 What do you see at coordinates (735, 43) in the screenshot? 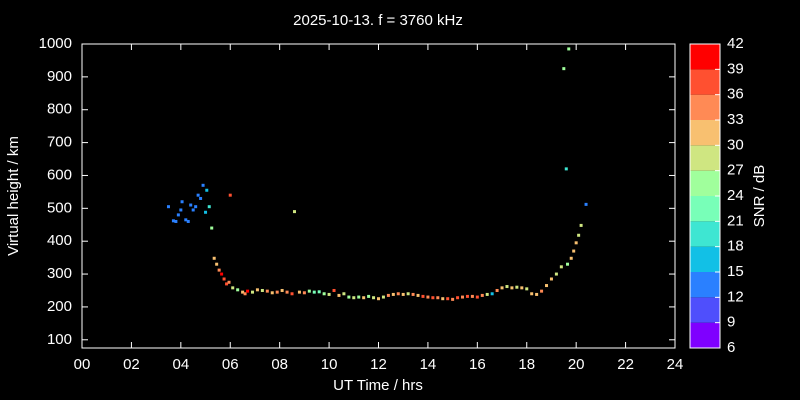
I see `colorbar-tick-label: 42` at bounding box center [735, 43].